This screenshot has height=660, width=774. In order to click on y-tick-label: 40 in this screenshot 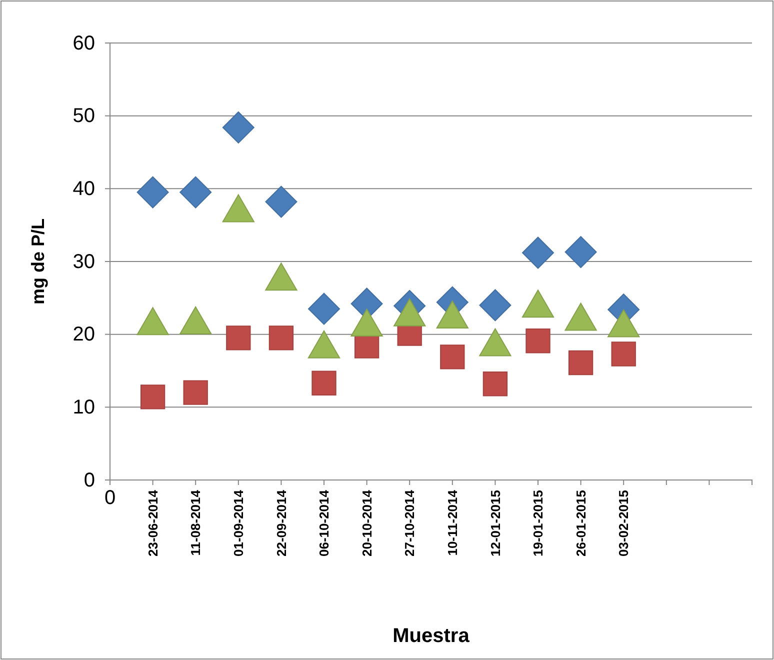, I will do `click(83, 189)`.